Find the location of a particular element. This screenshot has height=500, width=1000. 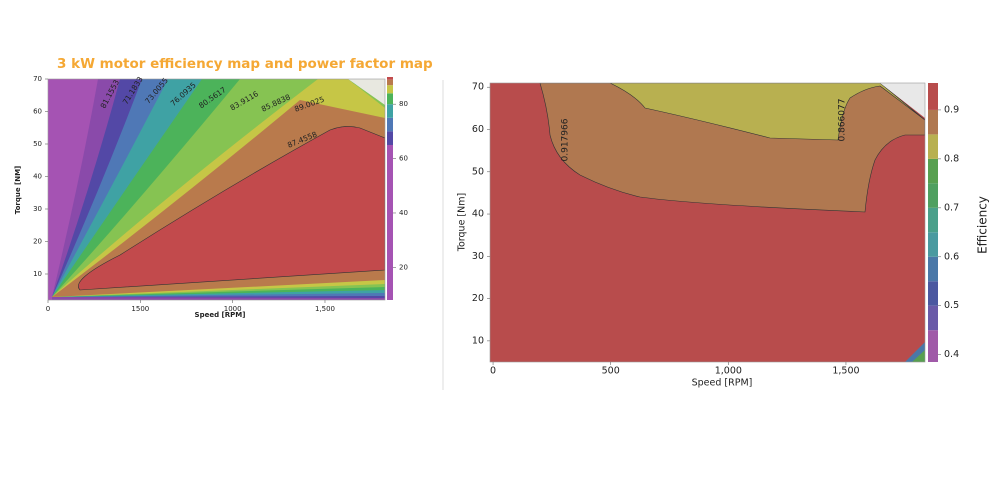

colorbar-tick-label: 20 is located at coordinates (403, 267).